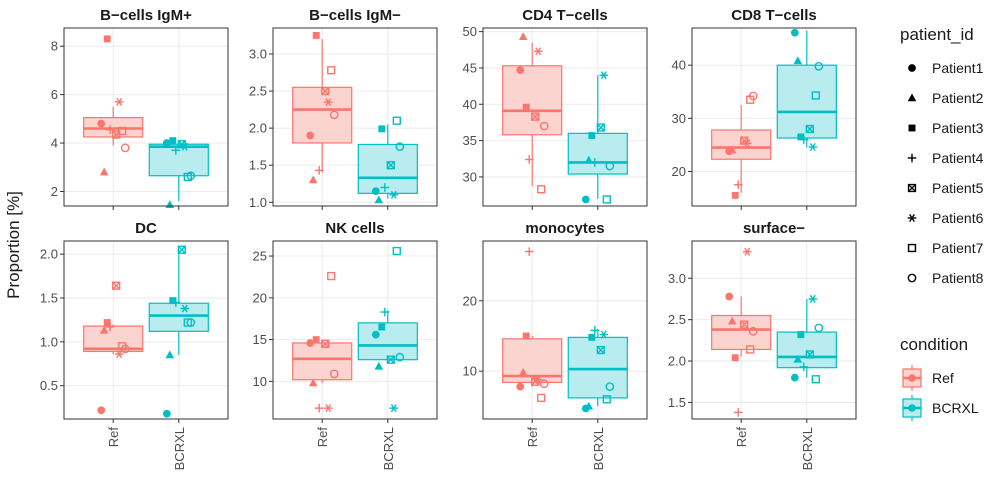 The height and width of the screenshot is (490, 1000). What do you see at coordinates (958, 218) in the screenshot?
I see `legend-label: Patient6` at bounding box center [958, 218].